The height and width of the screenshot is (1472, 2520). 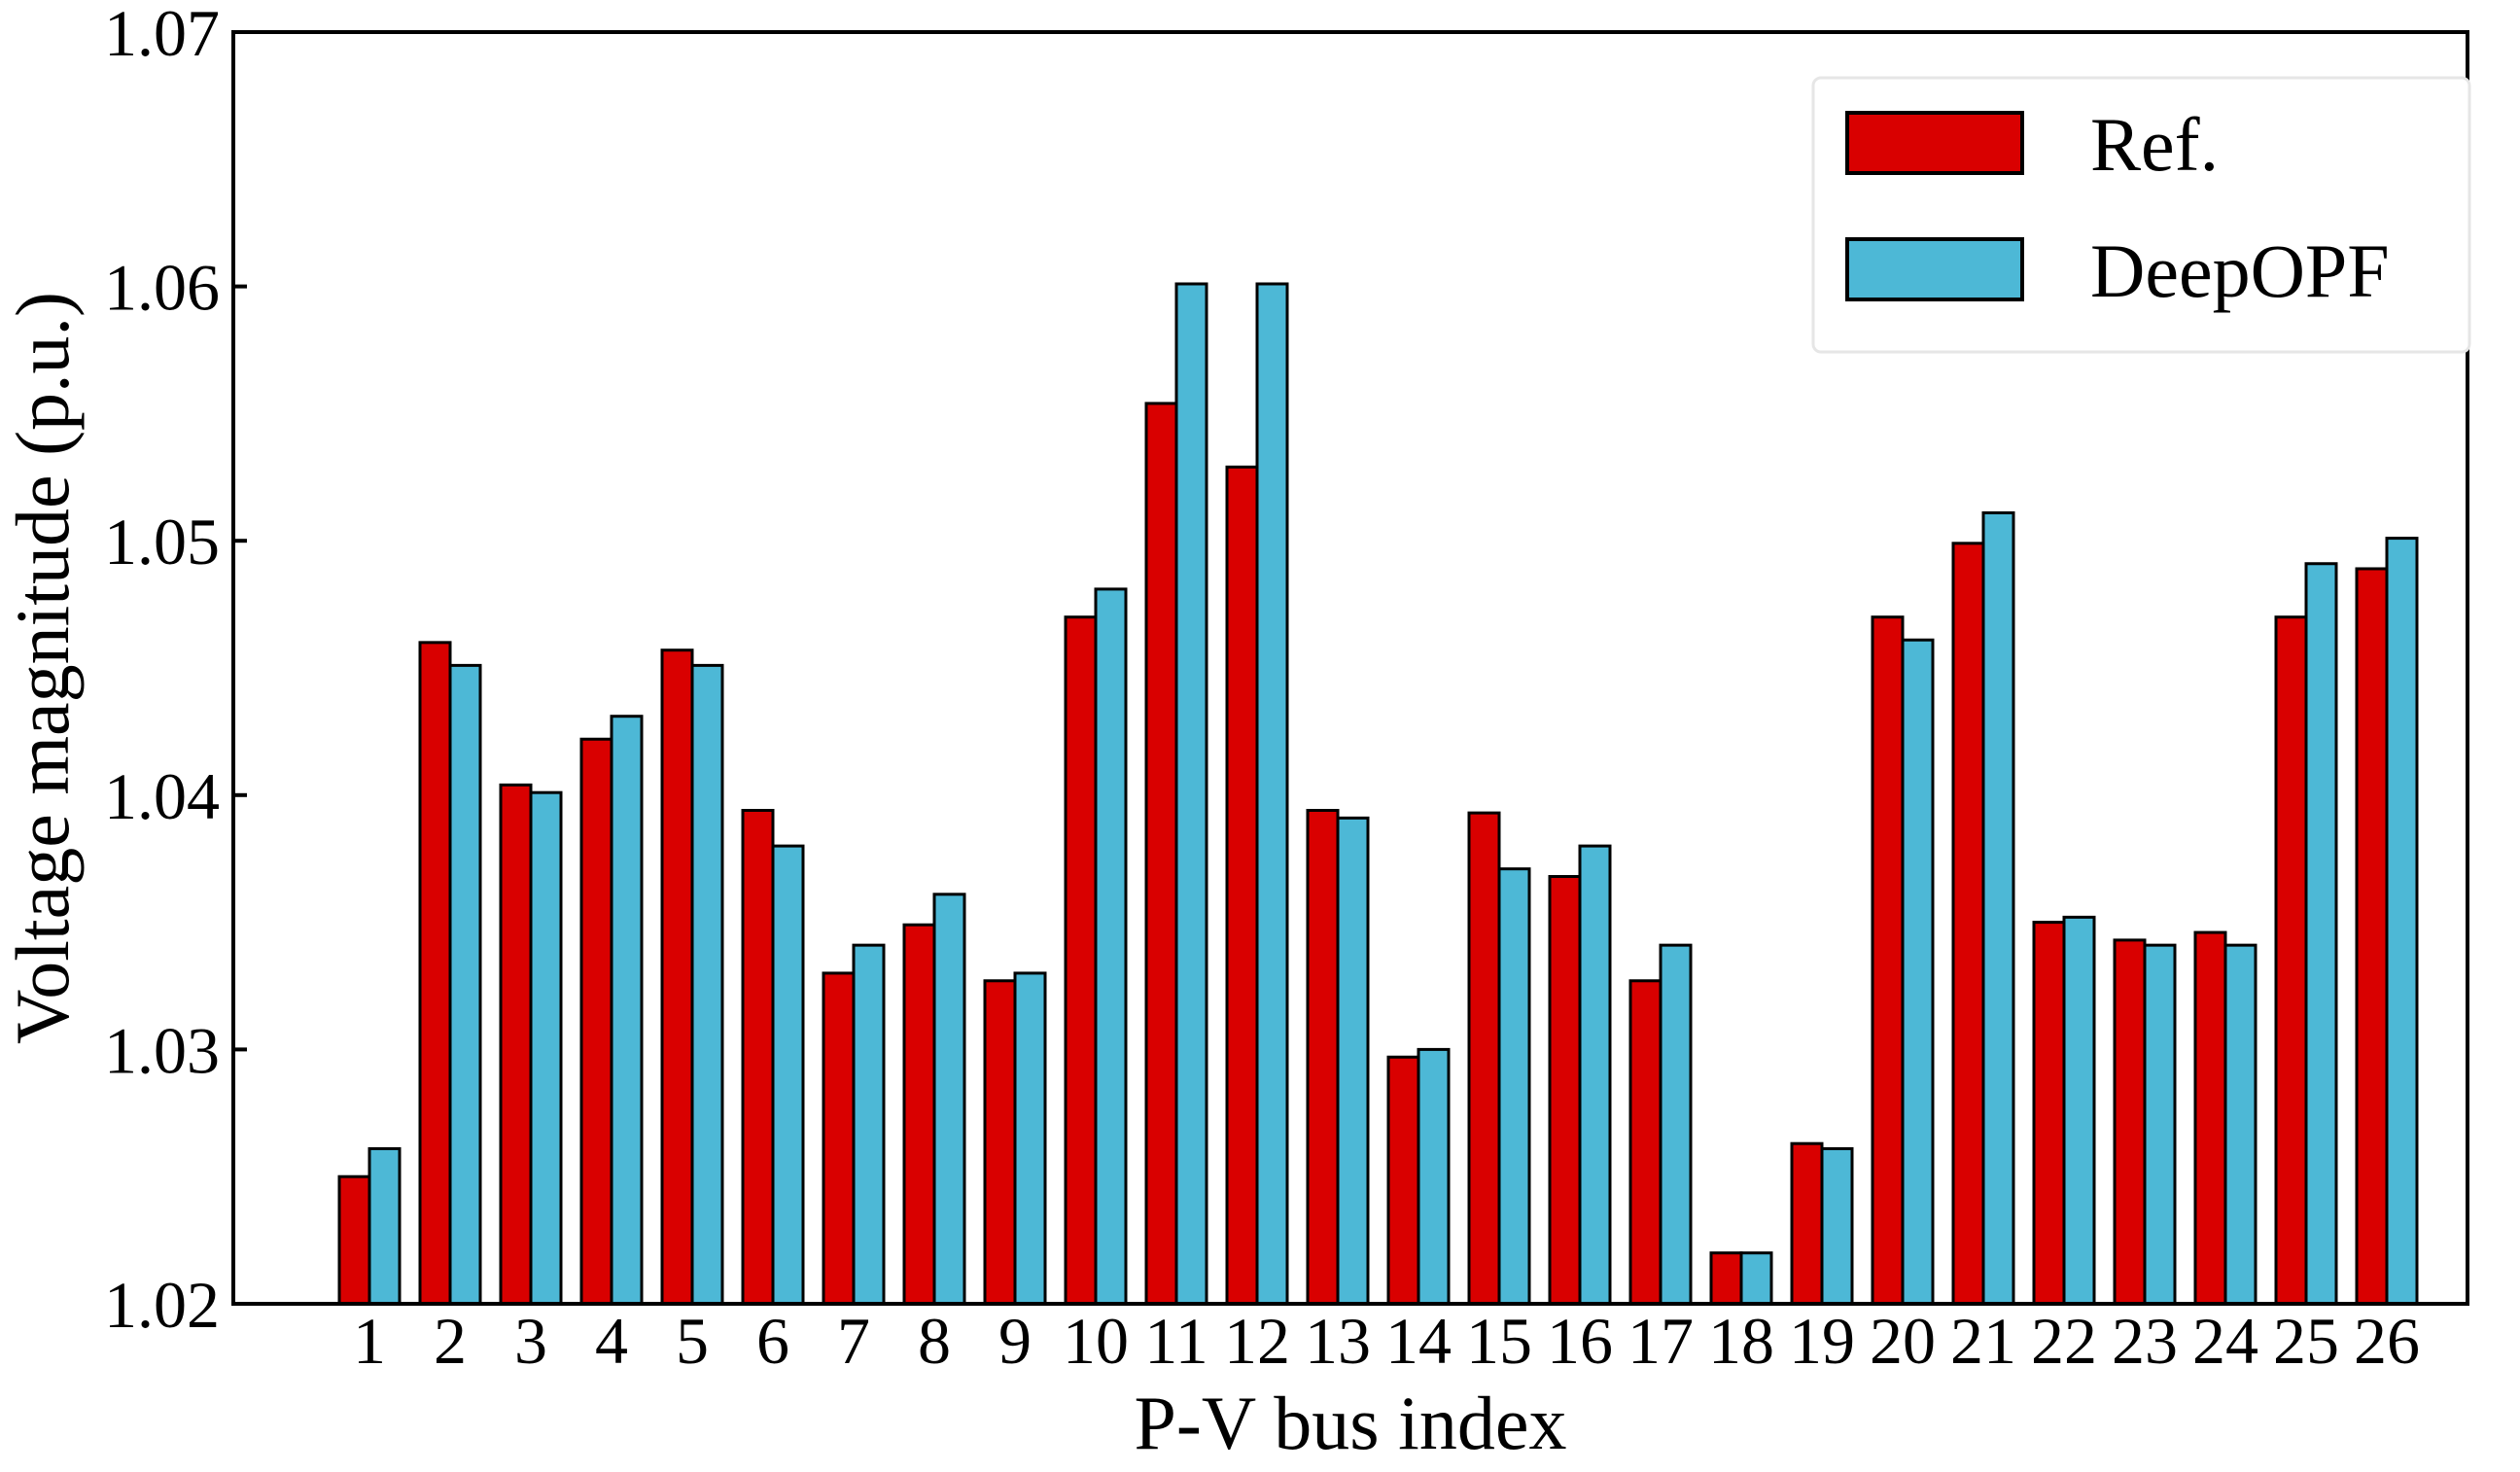 What do you see at coordinates (1338, 1341) in the screenshot?
I see `x-tick-label-13: 13` at bounding box center [1338, 1341].